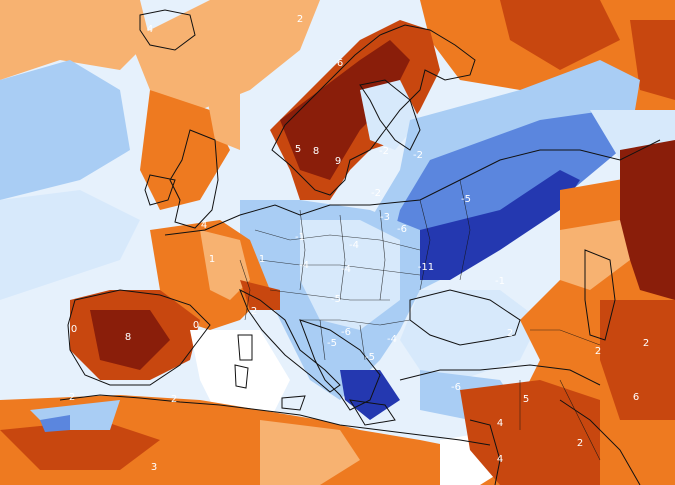 This screenshot has height=485, width=675. Describe the element at coordinates (338, 161) in the screenshot. I see `anomaly-value-label: 9` at that location.